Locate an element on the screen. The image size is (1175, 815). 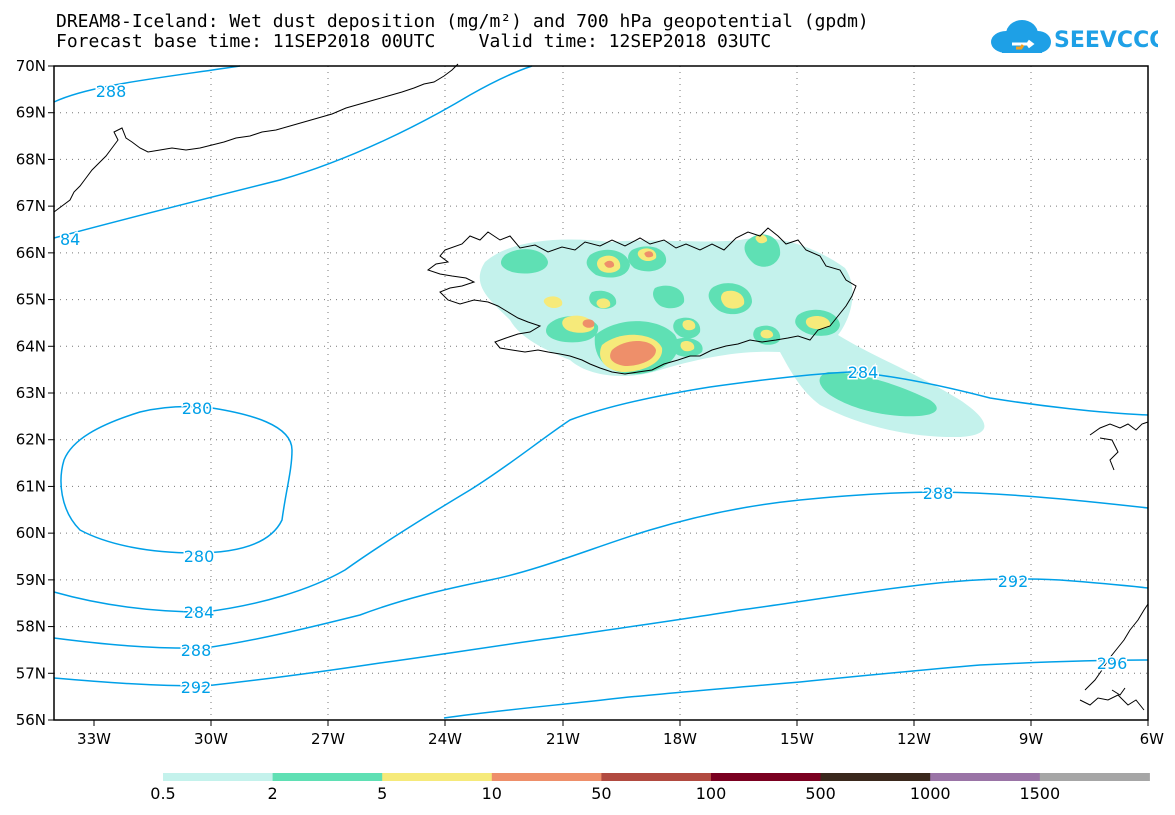
contour-label: 296 is located at coordinates (1112, 663).